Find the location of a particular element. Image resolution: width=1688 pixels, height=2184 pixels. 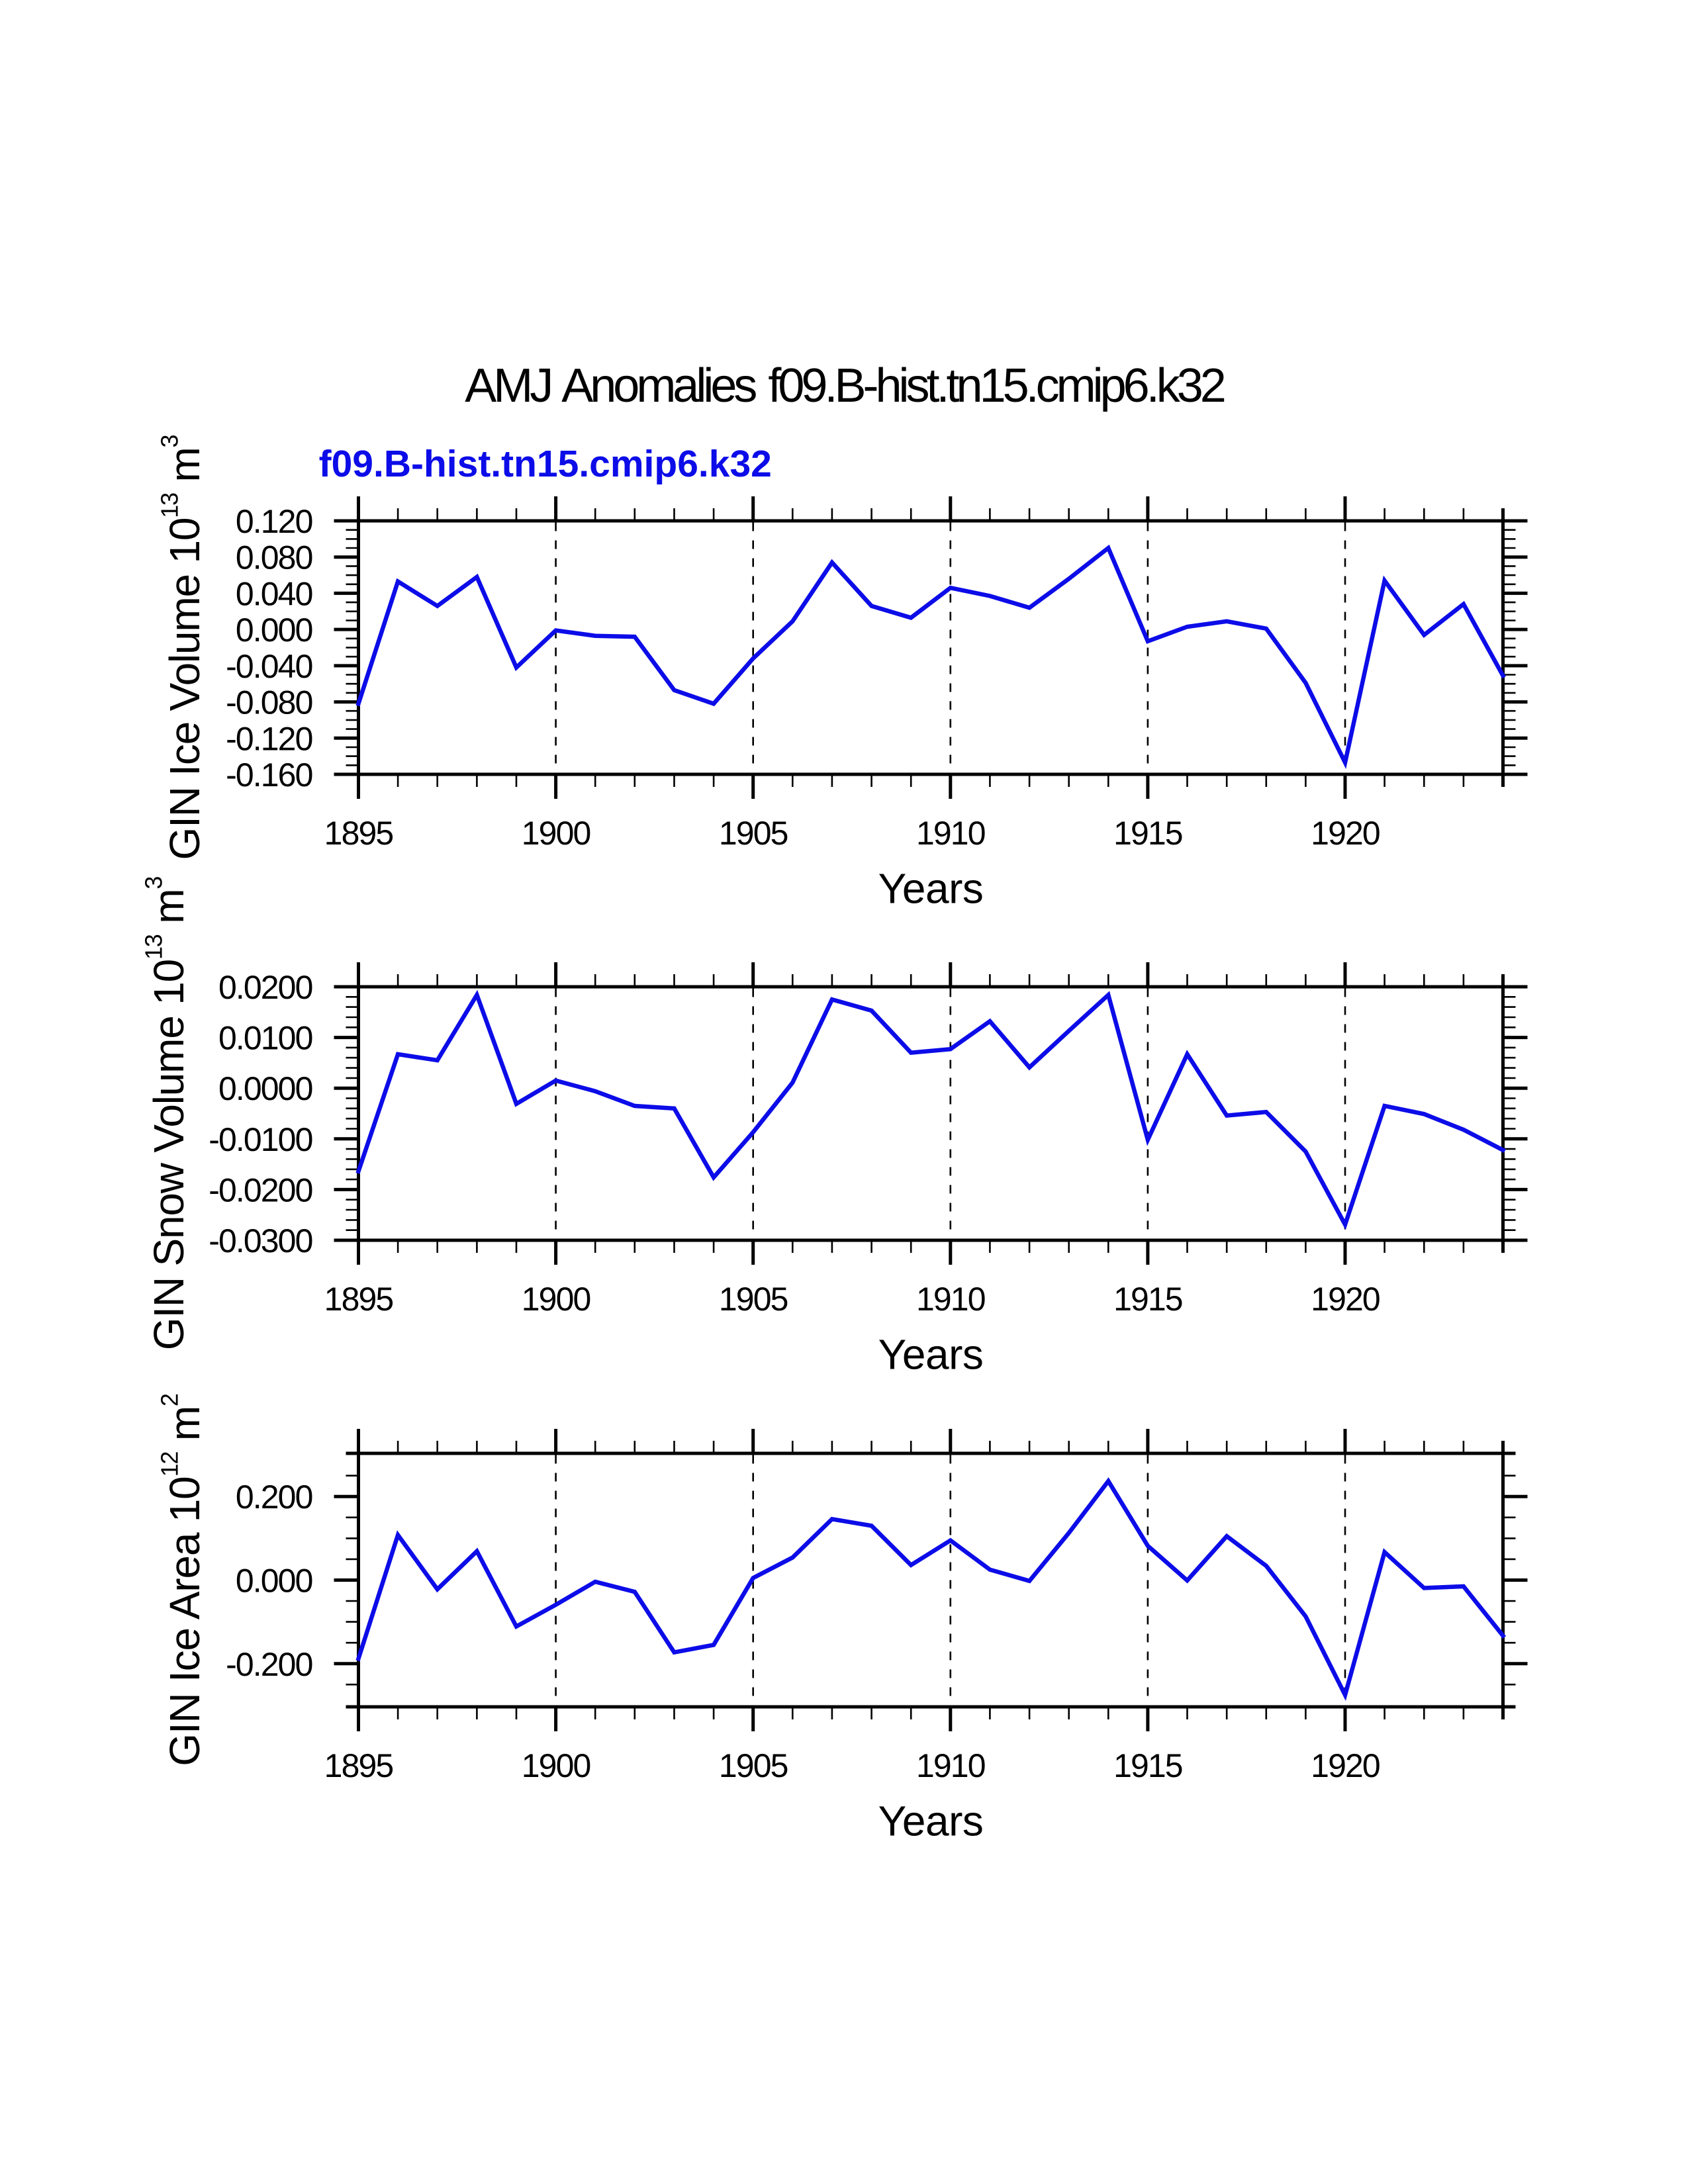

svg-text: 0.120 is located at coordinates (274, 521).